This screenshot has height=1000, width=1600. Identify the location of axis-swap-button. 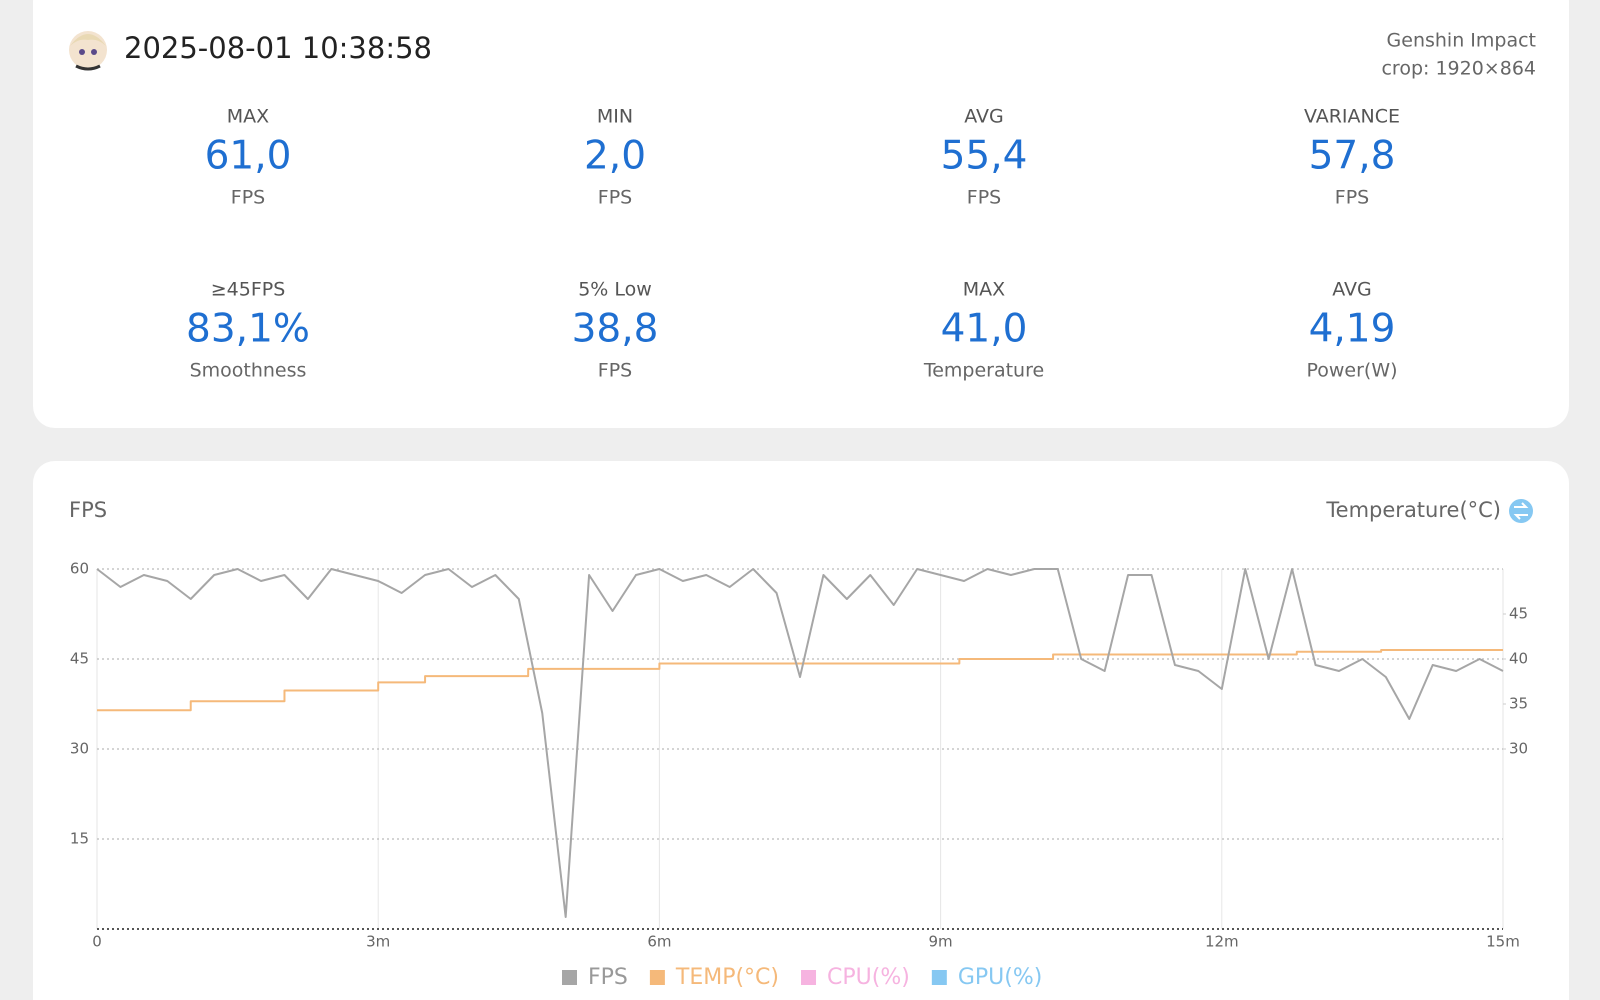
(1521, 511).